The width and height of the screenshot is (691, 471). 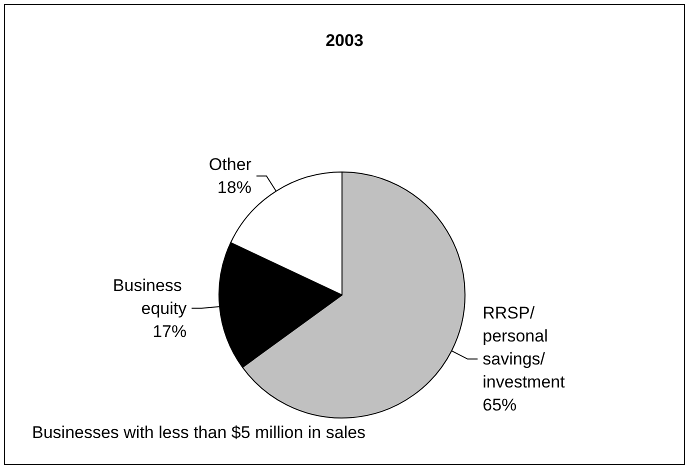 What do you see at coordinates (345, 40) in the screenshot?
I see `chart-title: 2003` at bounding box center [345, 40].